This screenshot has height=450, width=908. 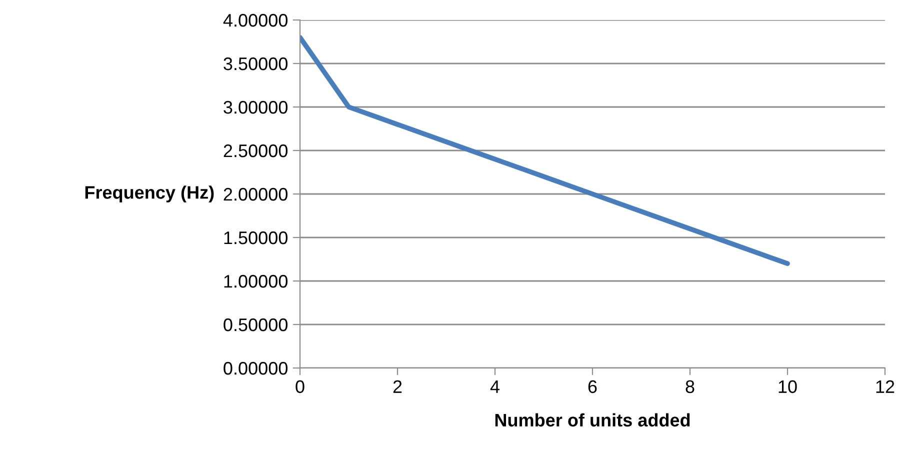 I want to click on x-tick-label: 10, so click(x=787, y=387).